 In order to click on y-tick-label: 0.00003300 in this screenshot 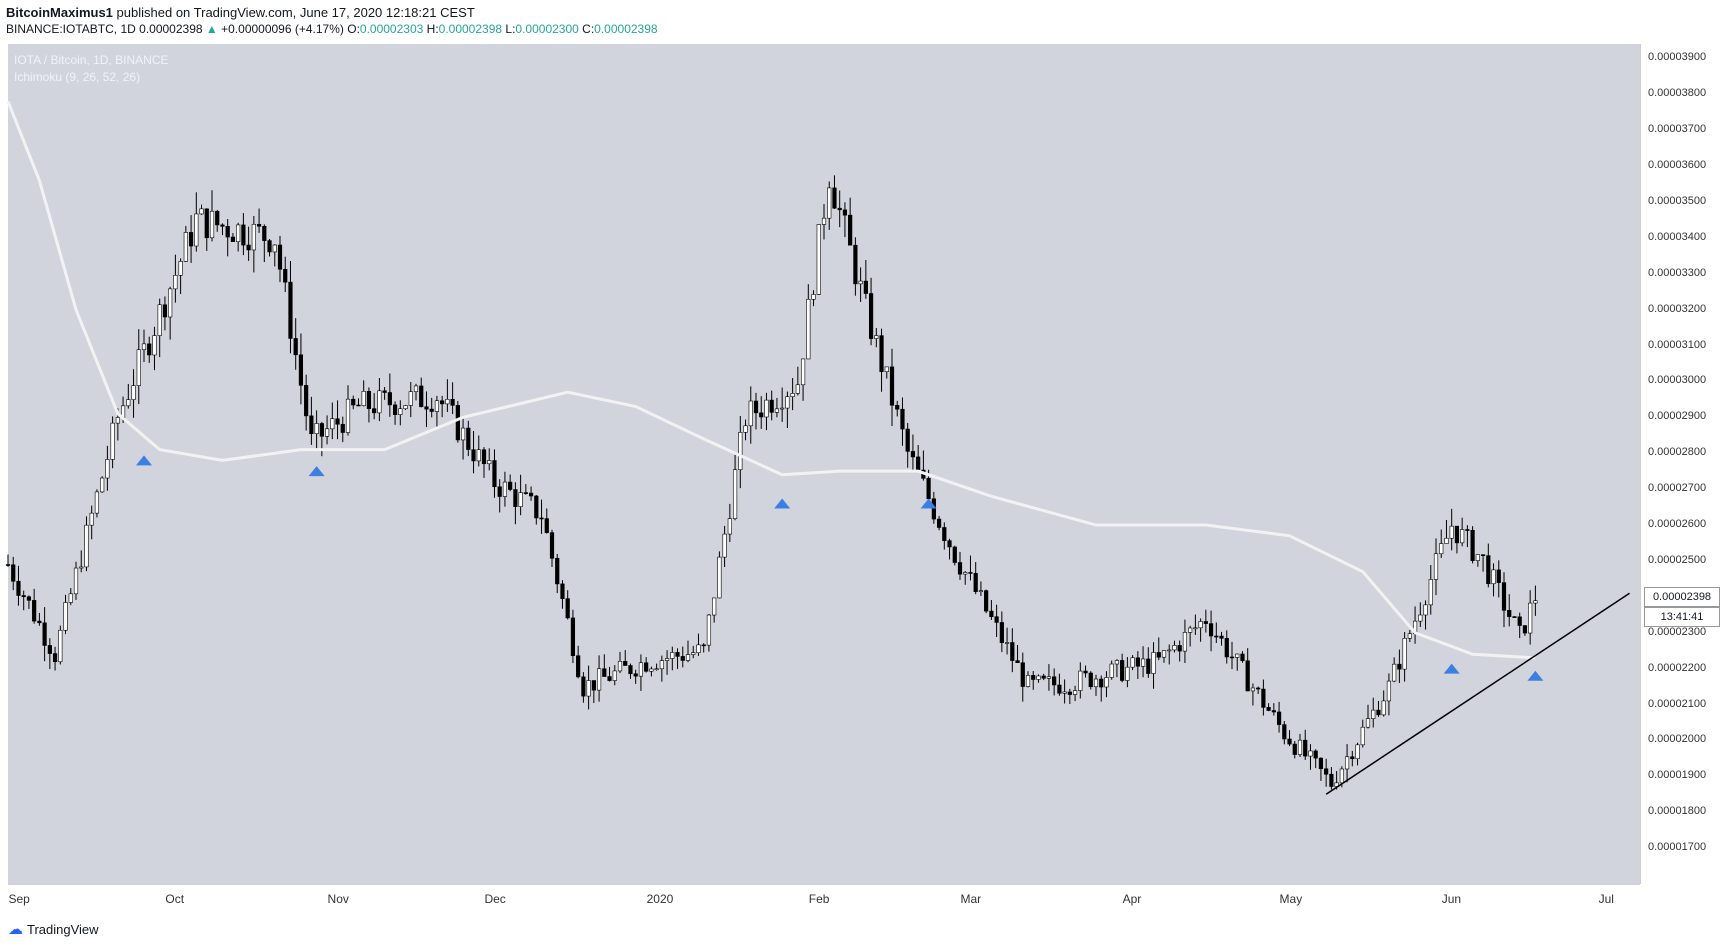, I will do `click(1677, 272)`.